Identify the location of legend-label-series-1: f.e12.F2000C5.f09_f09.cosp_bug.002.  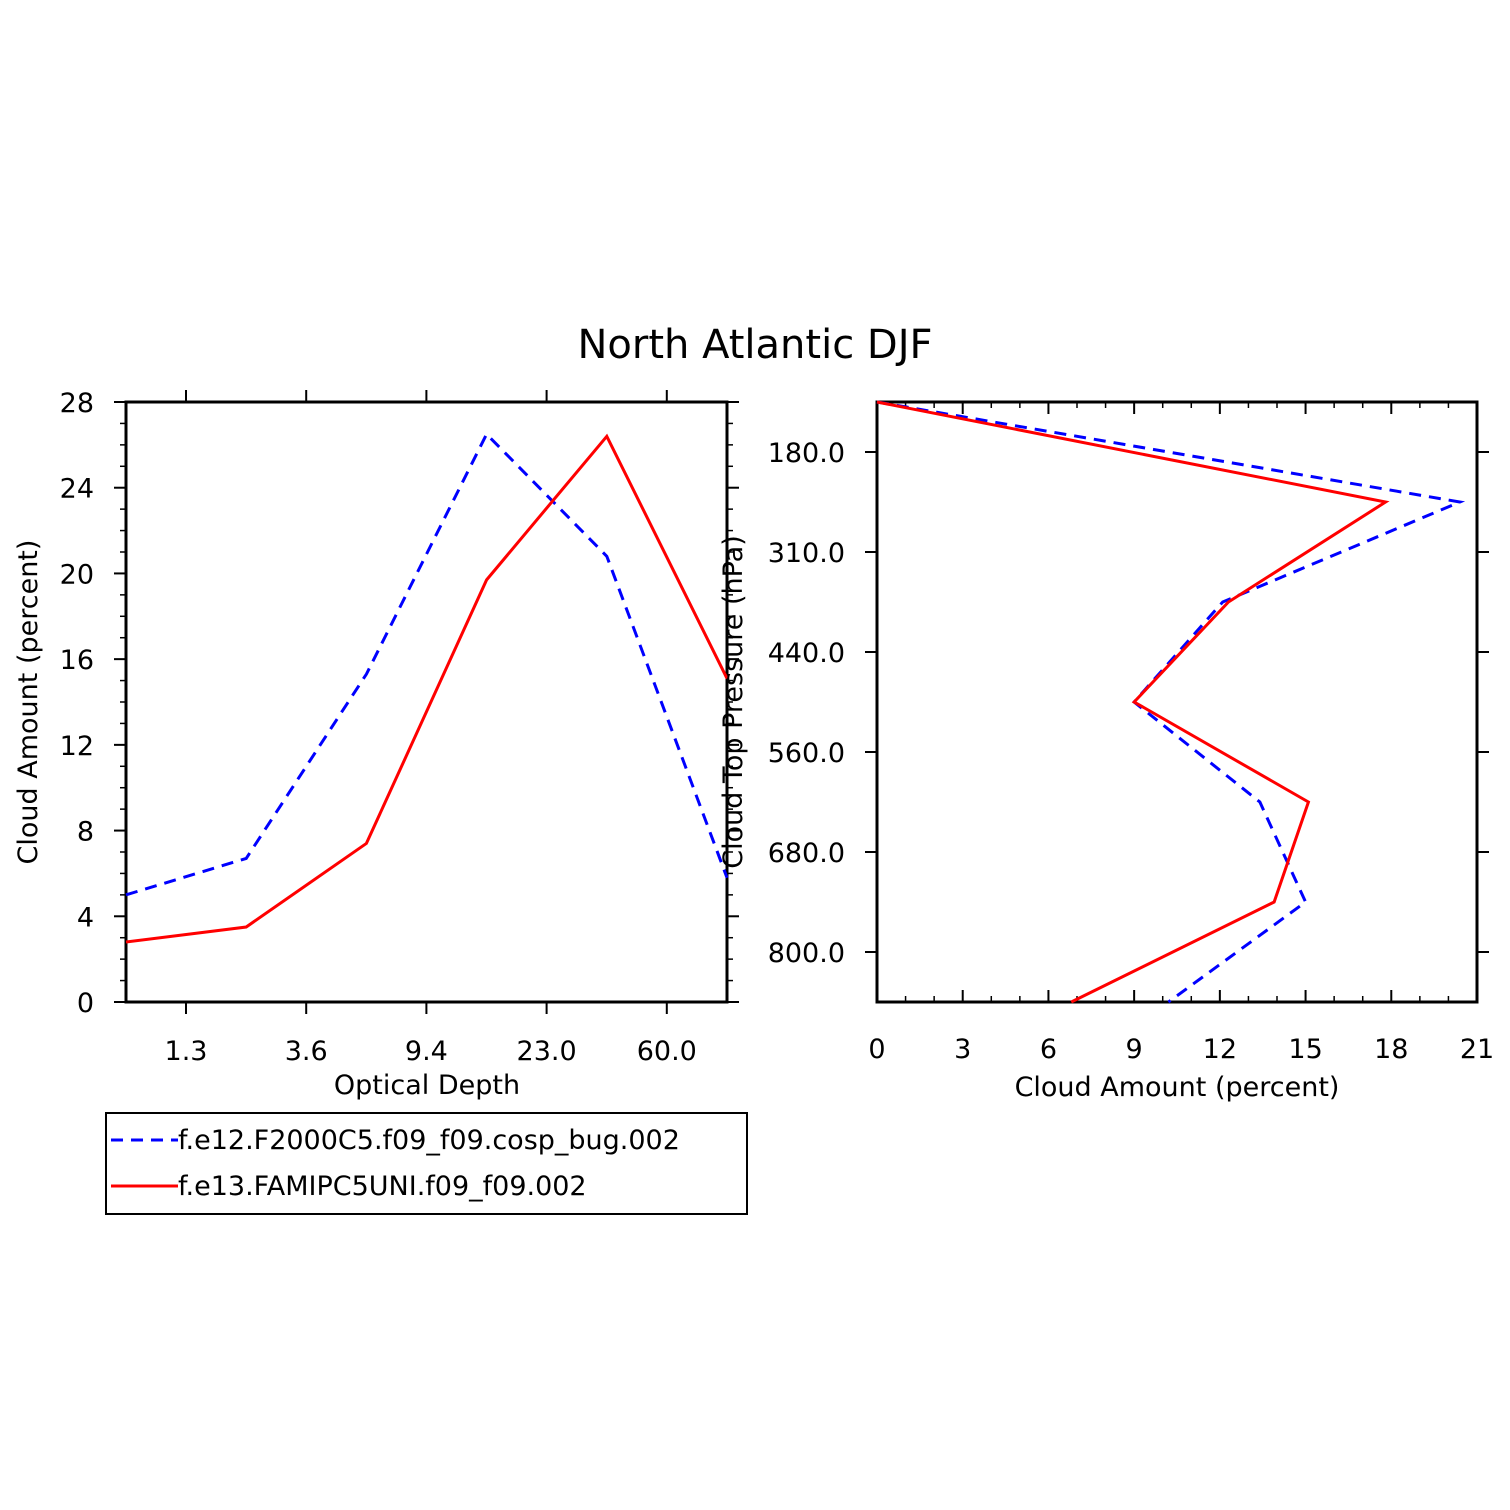
(429, 1140).